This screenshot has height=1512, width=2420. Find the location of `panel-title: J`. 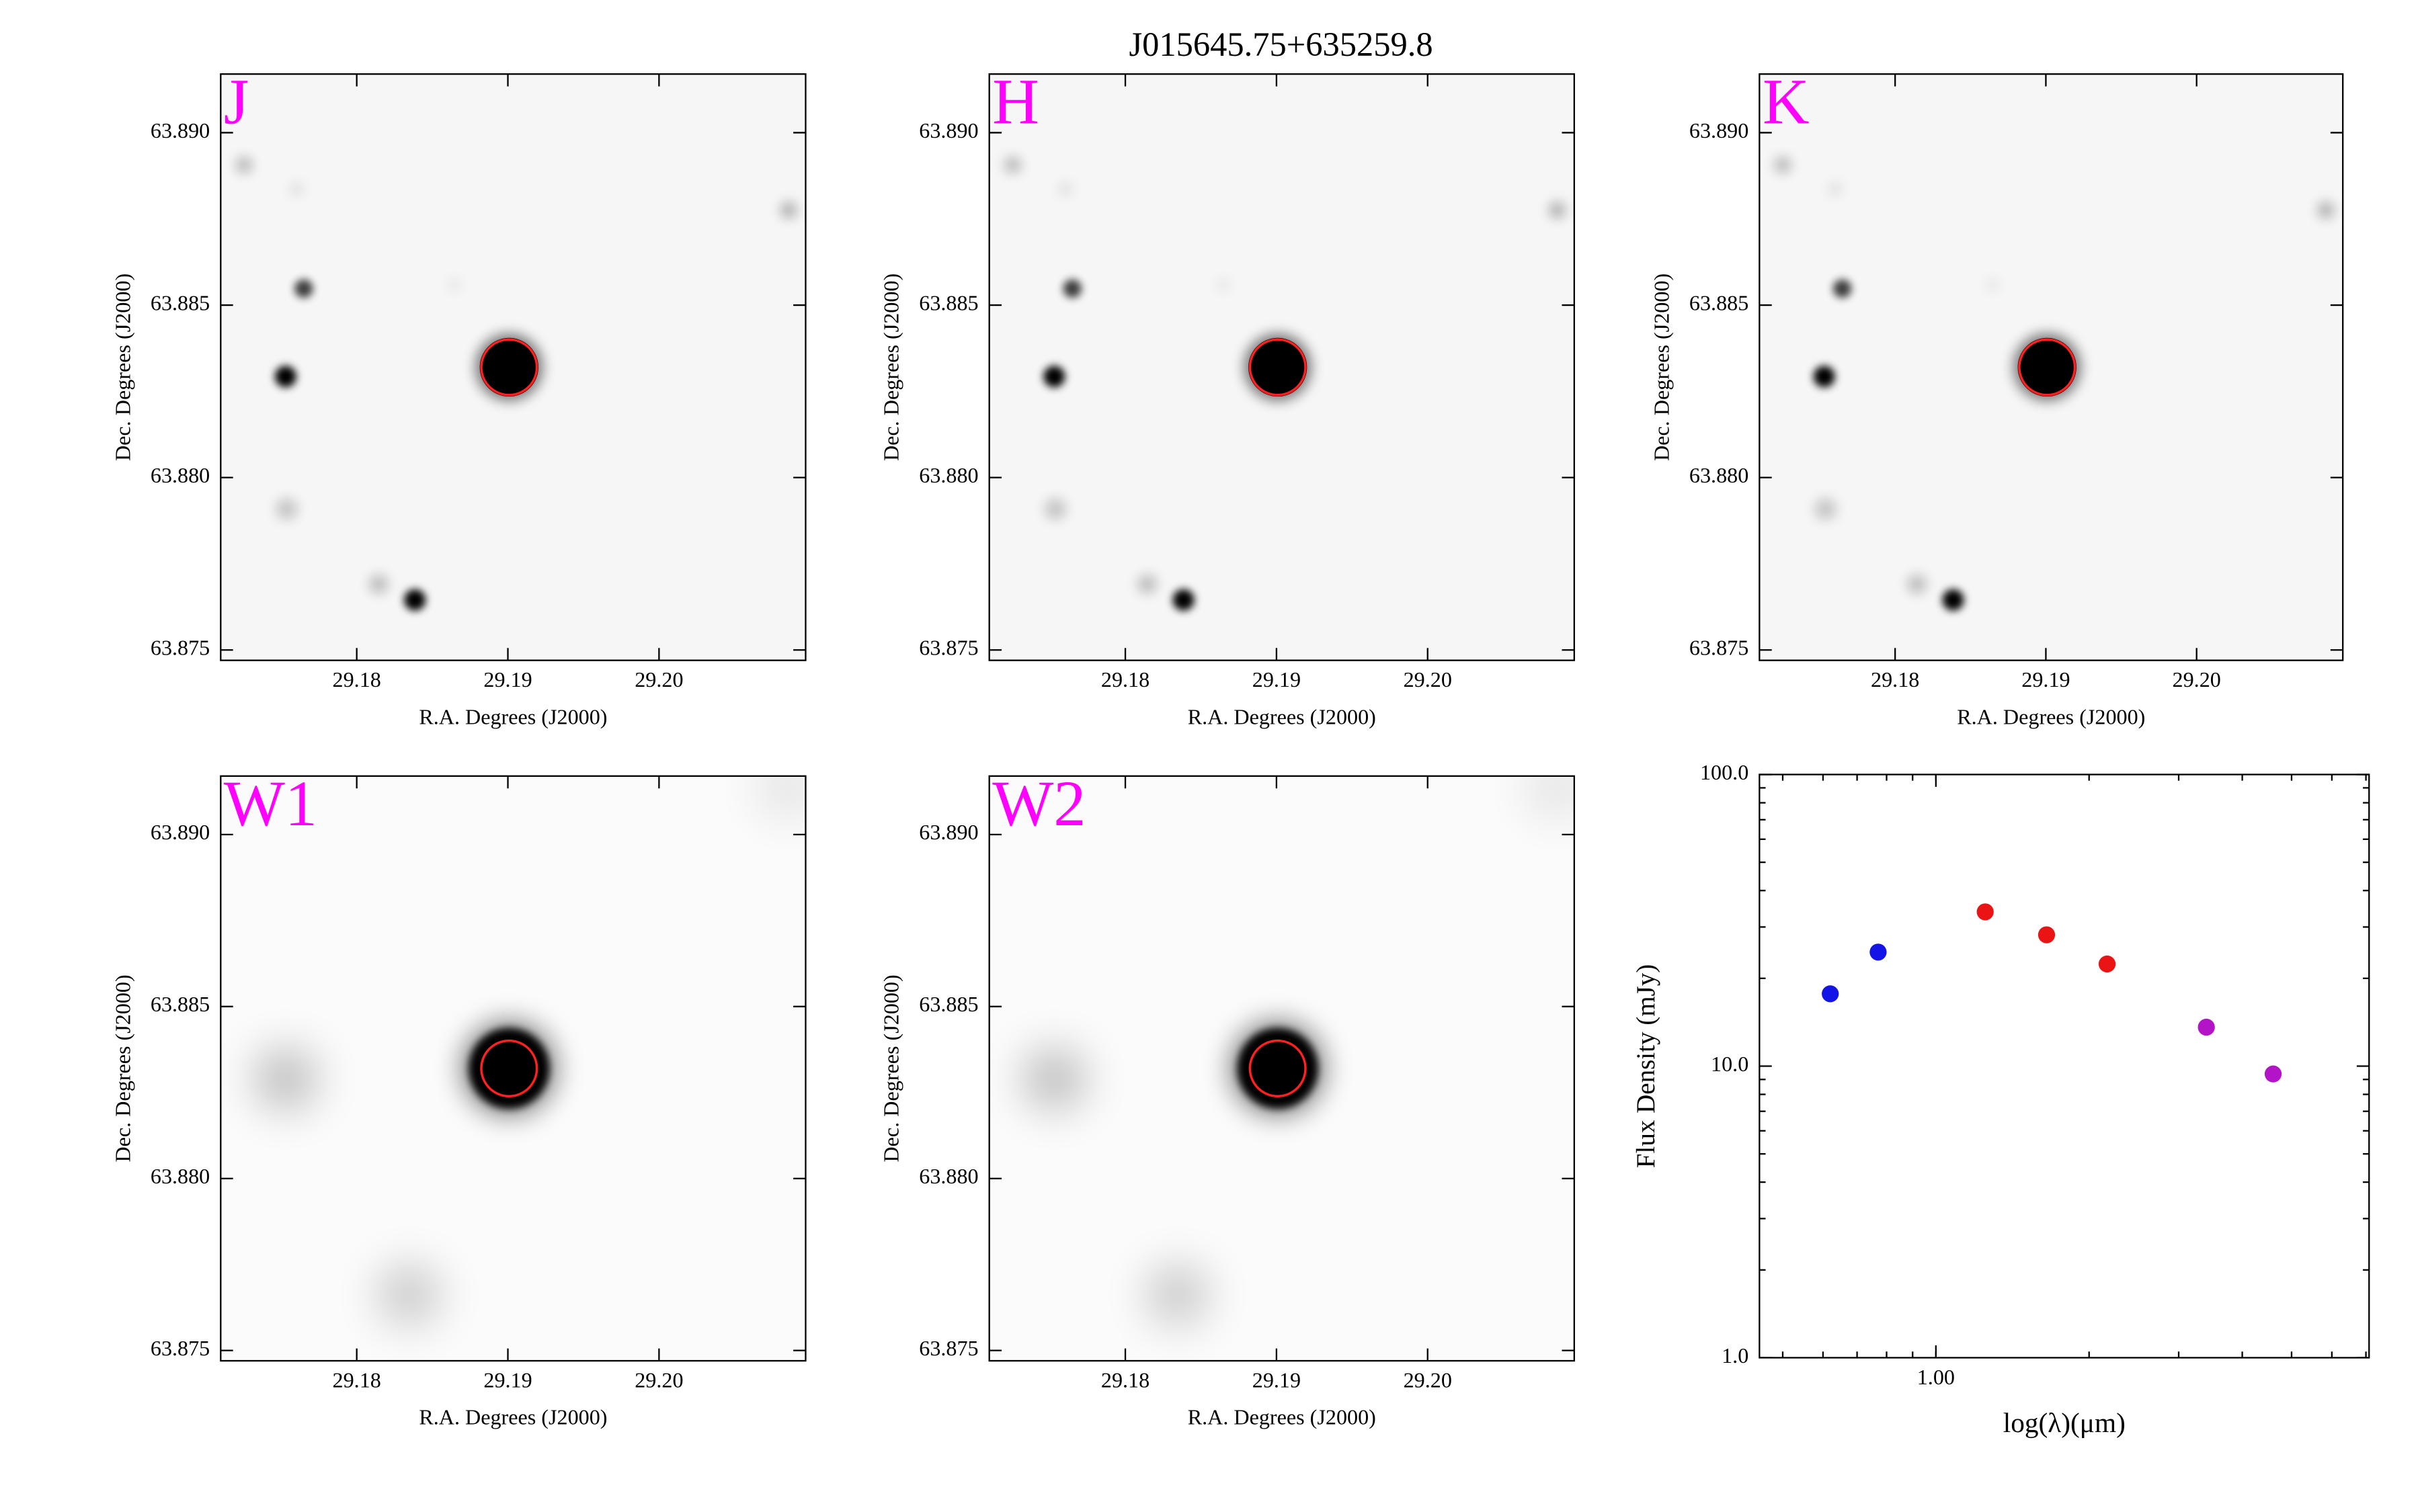

panel-title: J is located at coordinates (237, 102).